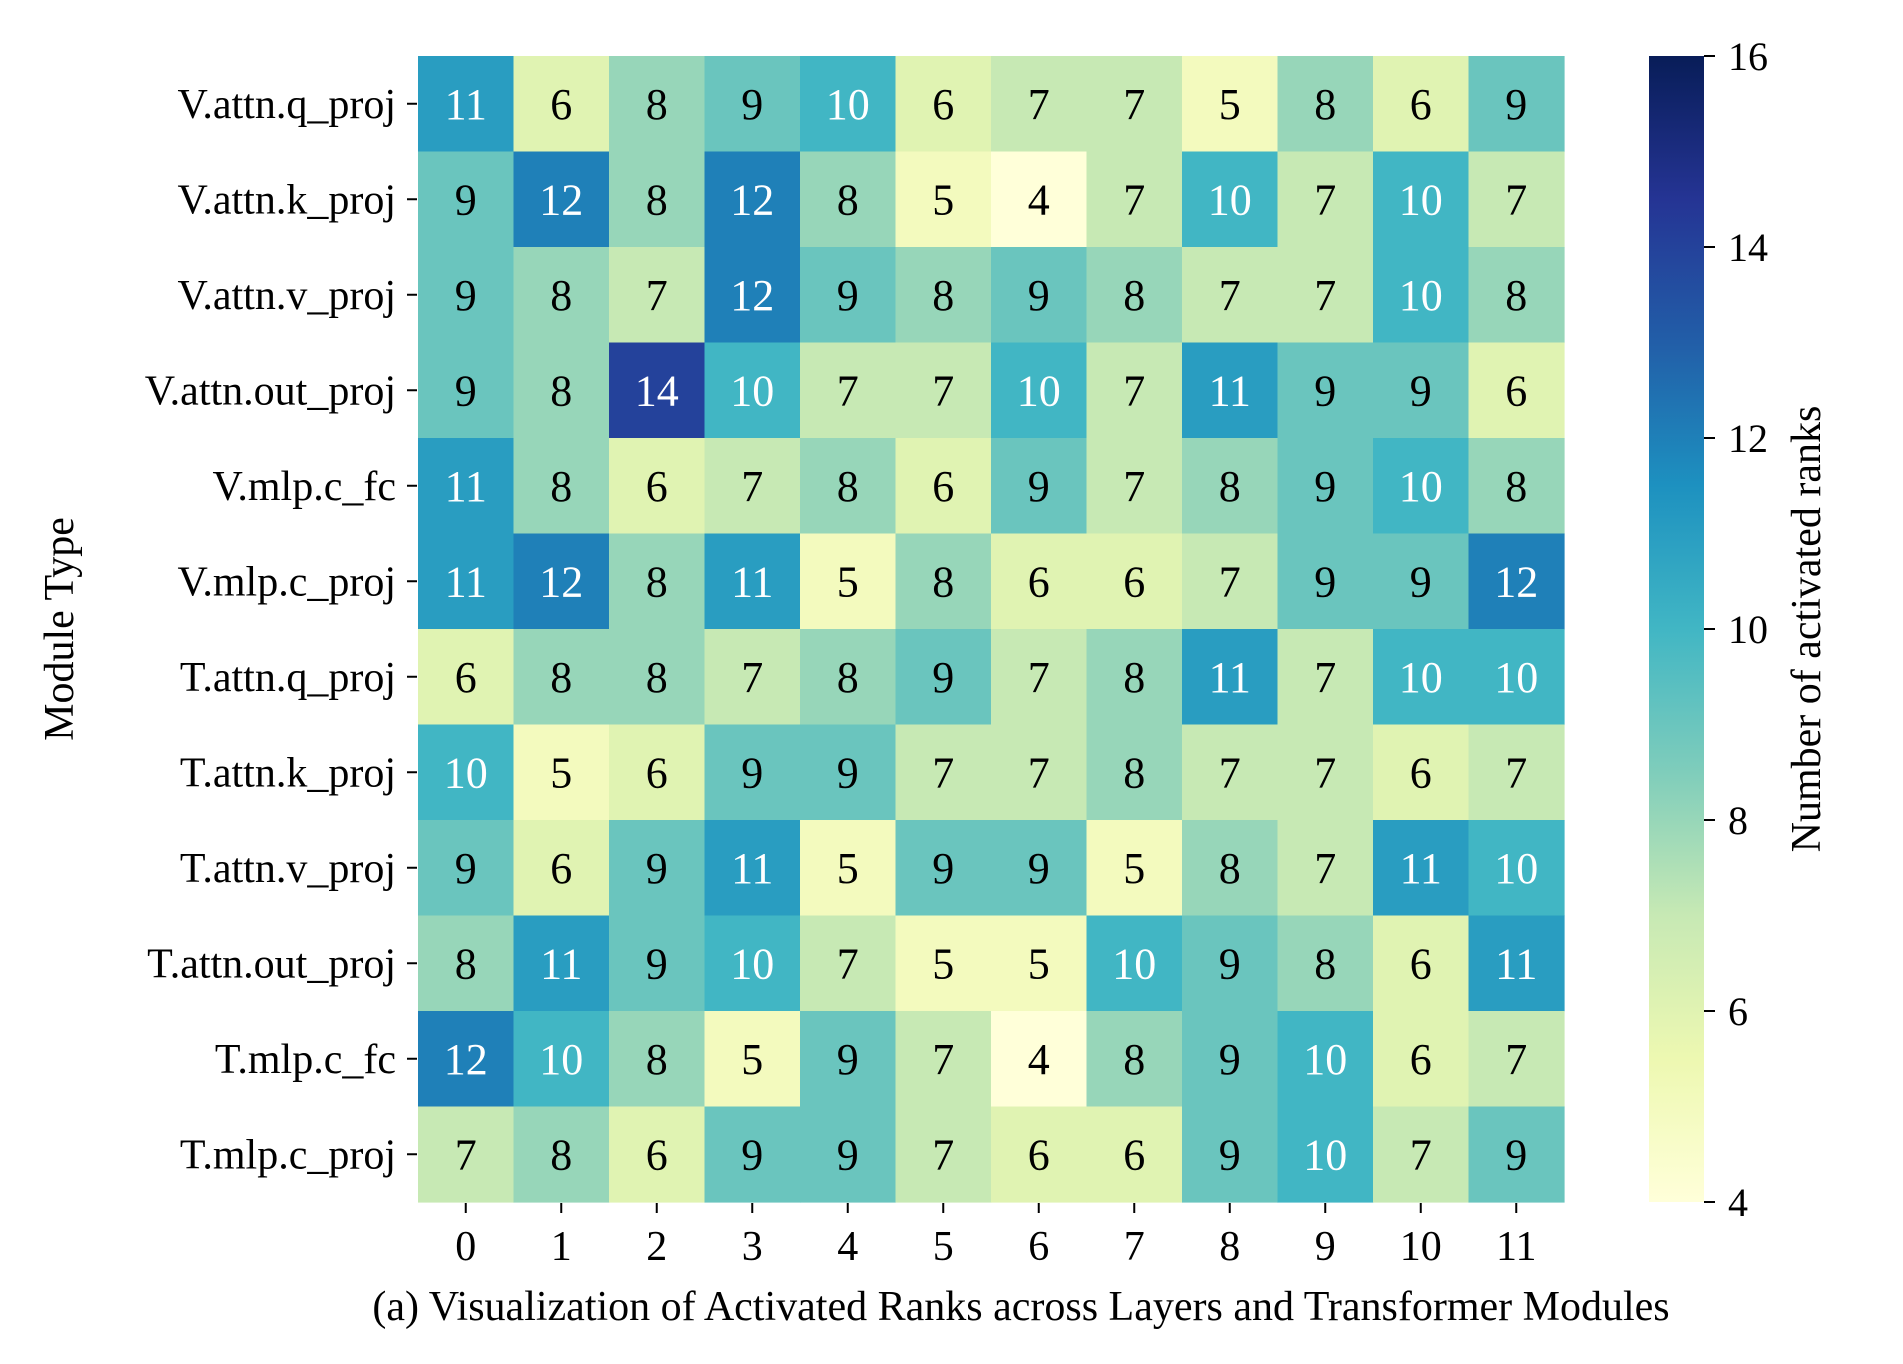  I want to click on cell-value-label: 12, so click(1516, 581).